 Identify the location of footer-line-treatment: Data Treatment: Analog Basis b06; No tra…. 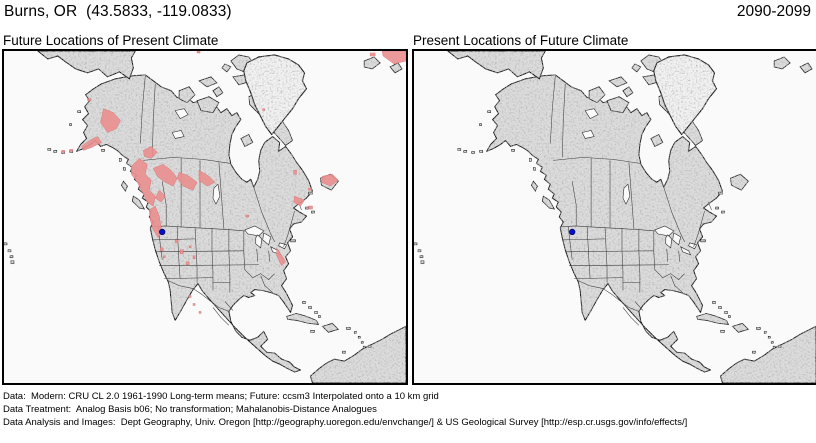
(190, 409).